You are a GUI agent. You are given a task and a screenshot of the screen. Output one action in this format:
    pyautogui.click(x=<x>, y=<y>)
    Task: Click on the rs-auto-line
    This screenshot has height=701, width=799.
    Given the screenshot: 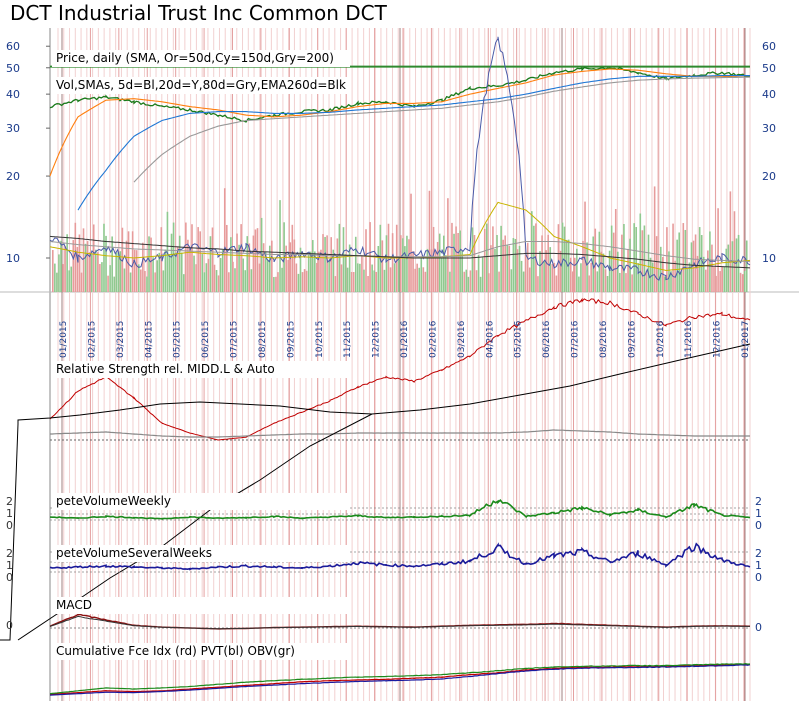 What is the action you would take?
    pyautogui.click(x=384, y=383)
    